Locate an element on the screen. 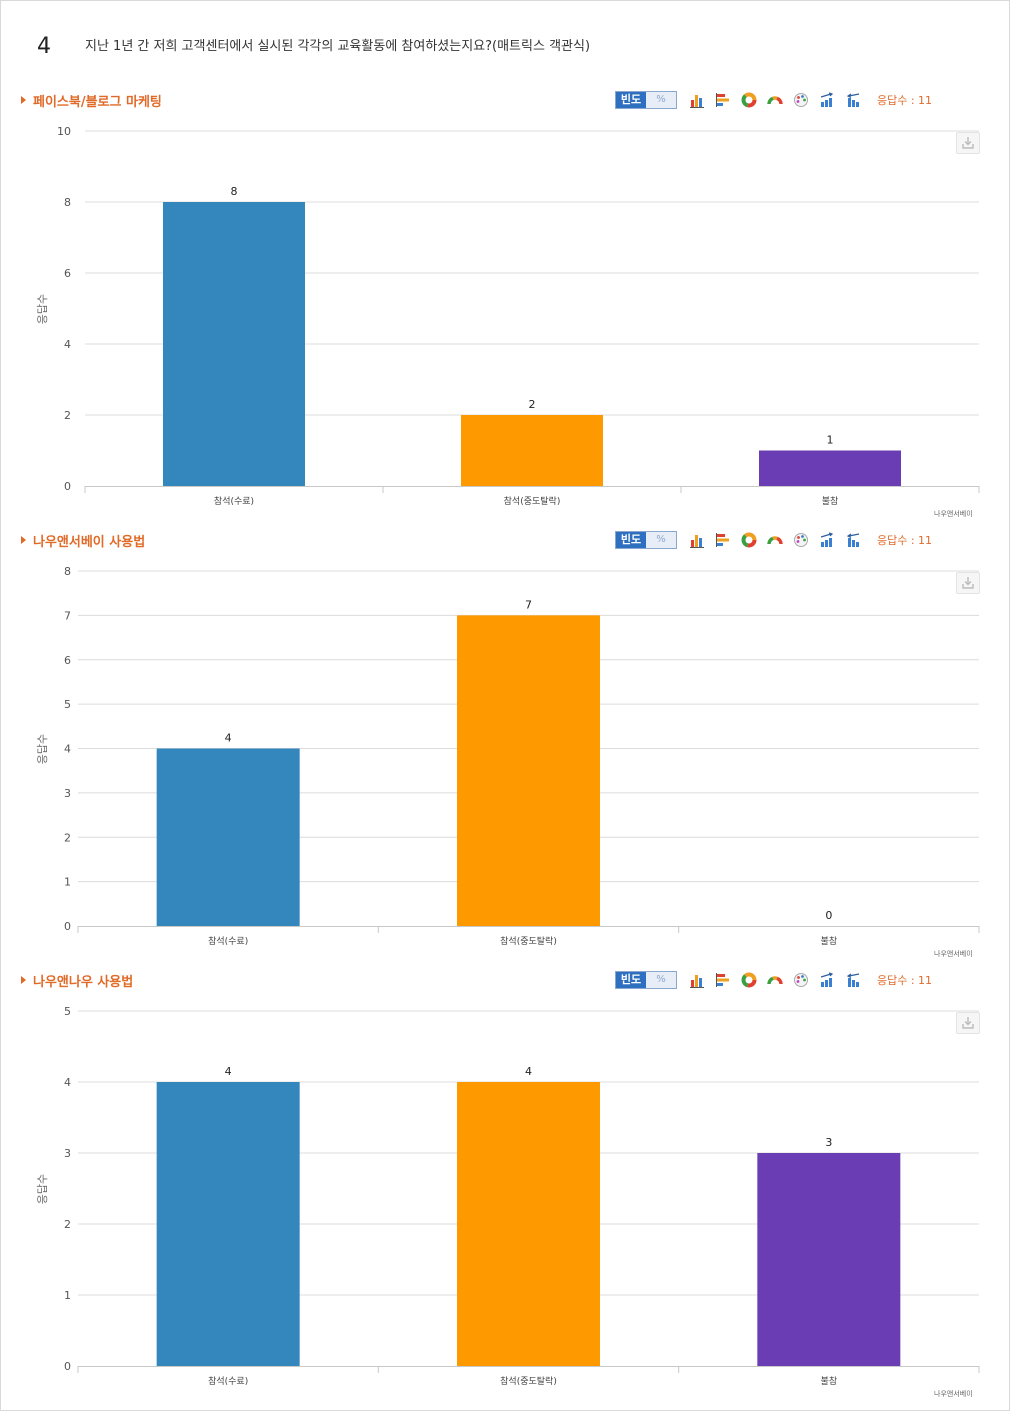 The image size is (1010, 1412). question-number: 4 is located at coordinates (44, 46).